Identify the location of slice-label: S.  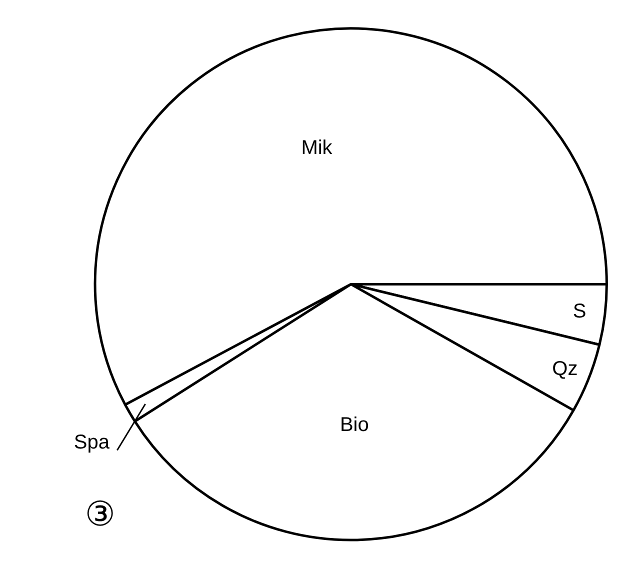
(579, 311).